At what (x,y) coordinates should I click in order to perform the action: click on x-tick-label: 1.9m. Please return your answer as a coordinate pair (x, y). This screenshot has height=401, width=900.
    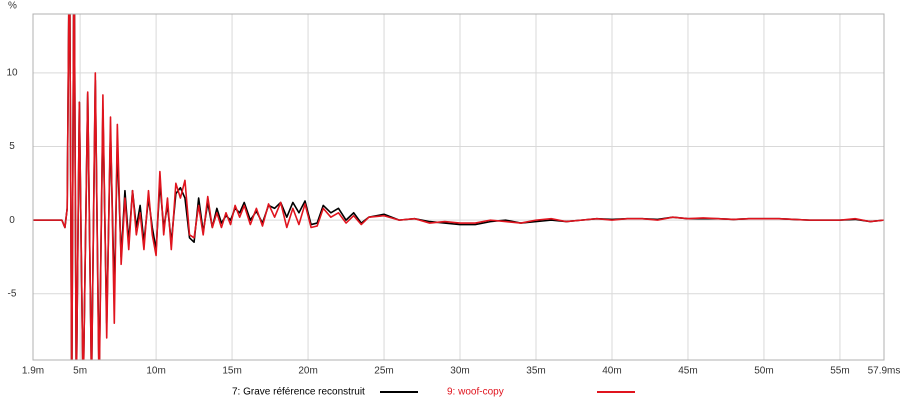
    Looking at the image, I should click on (33, 371).